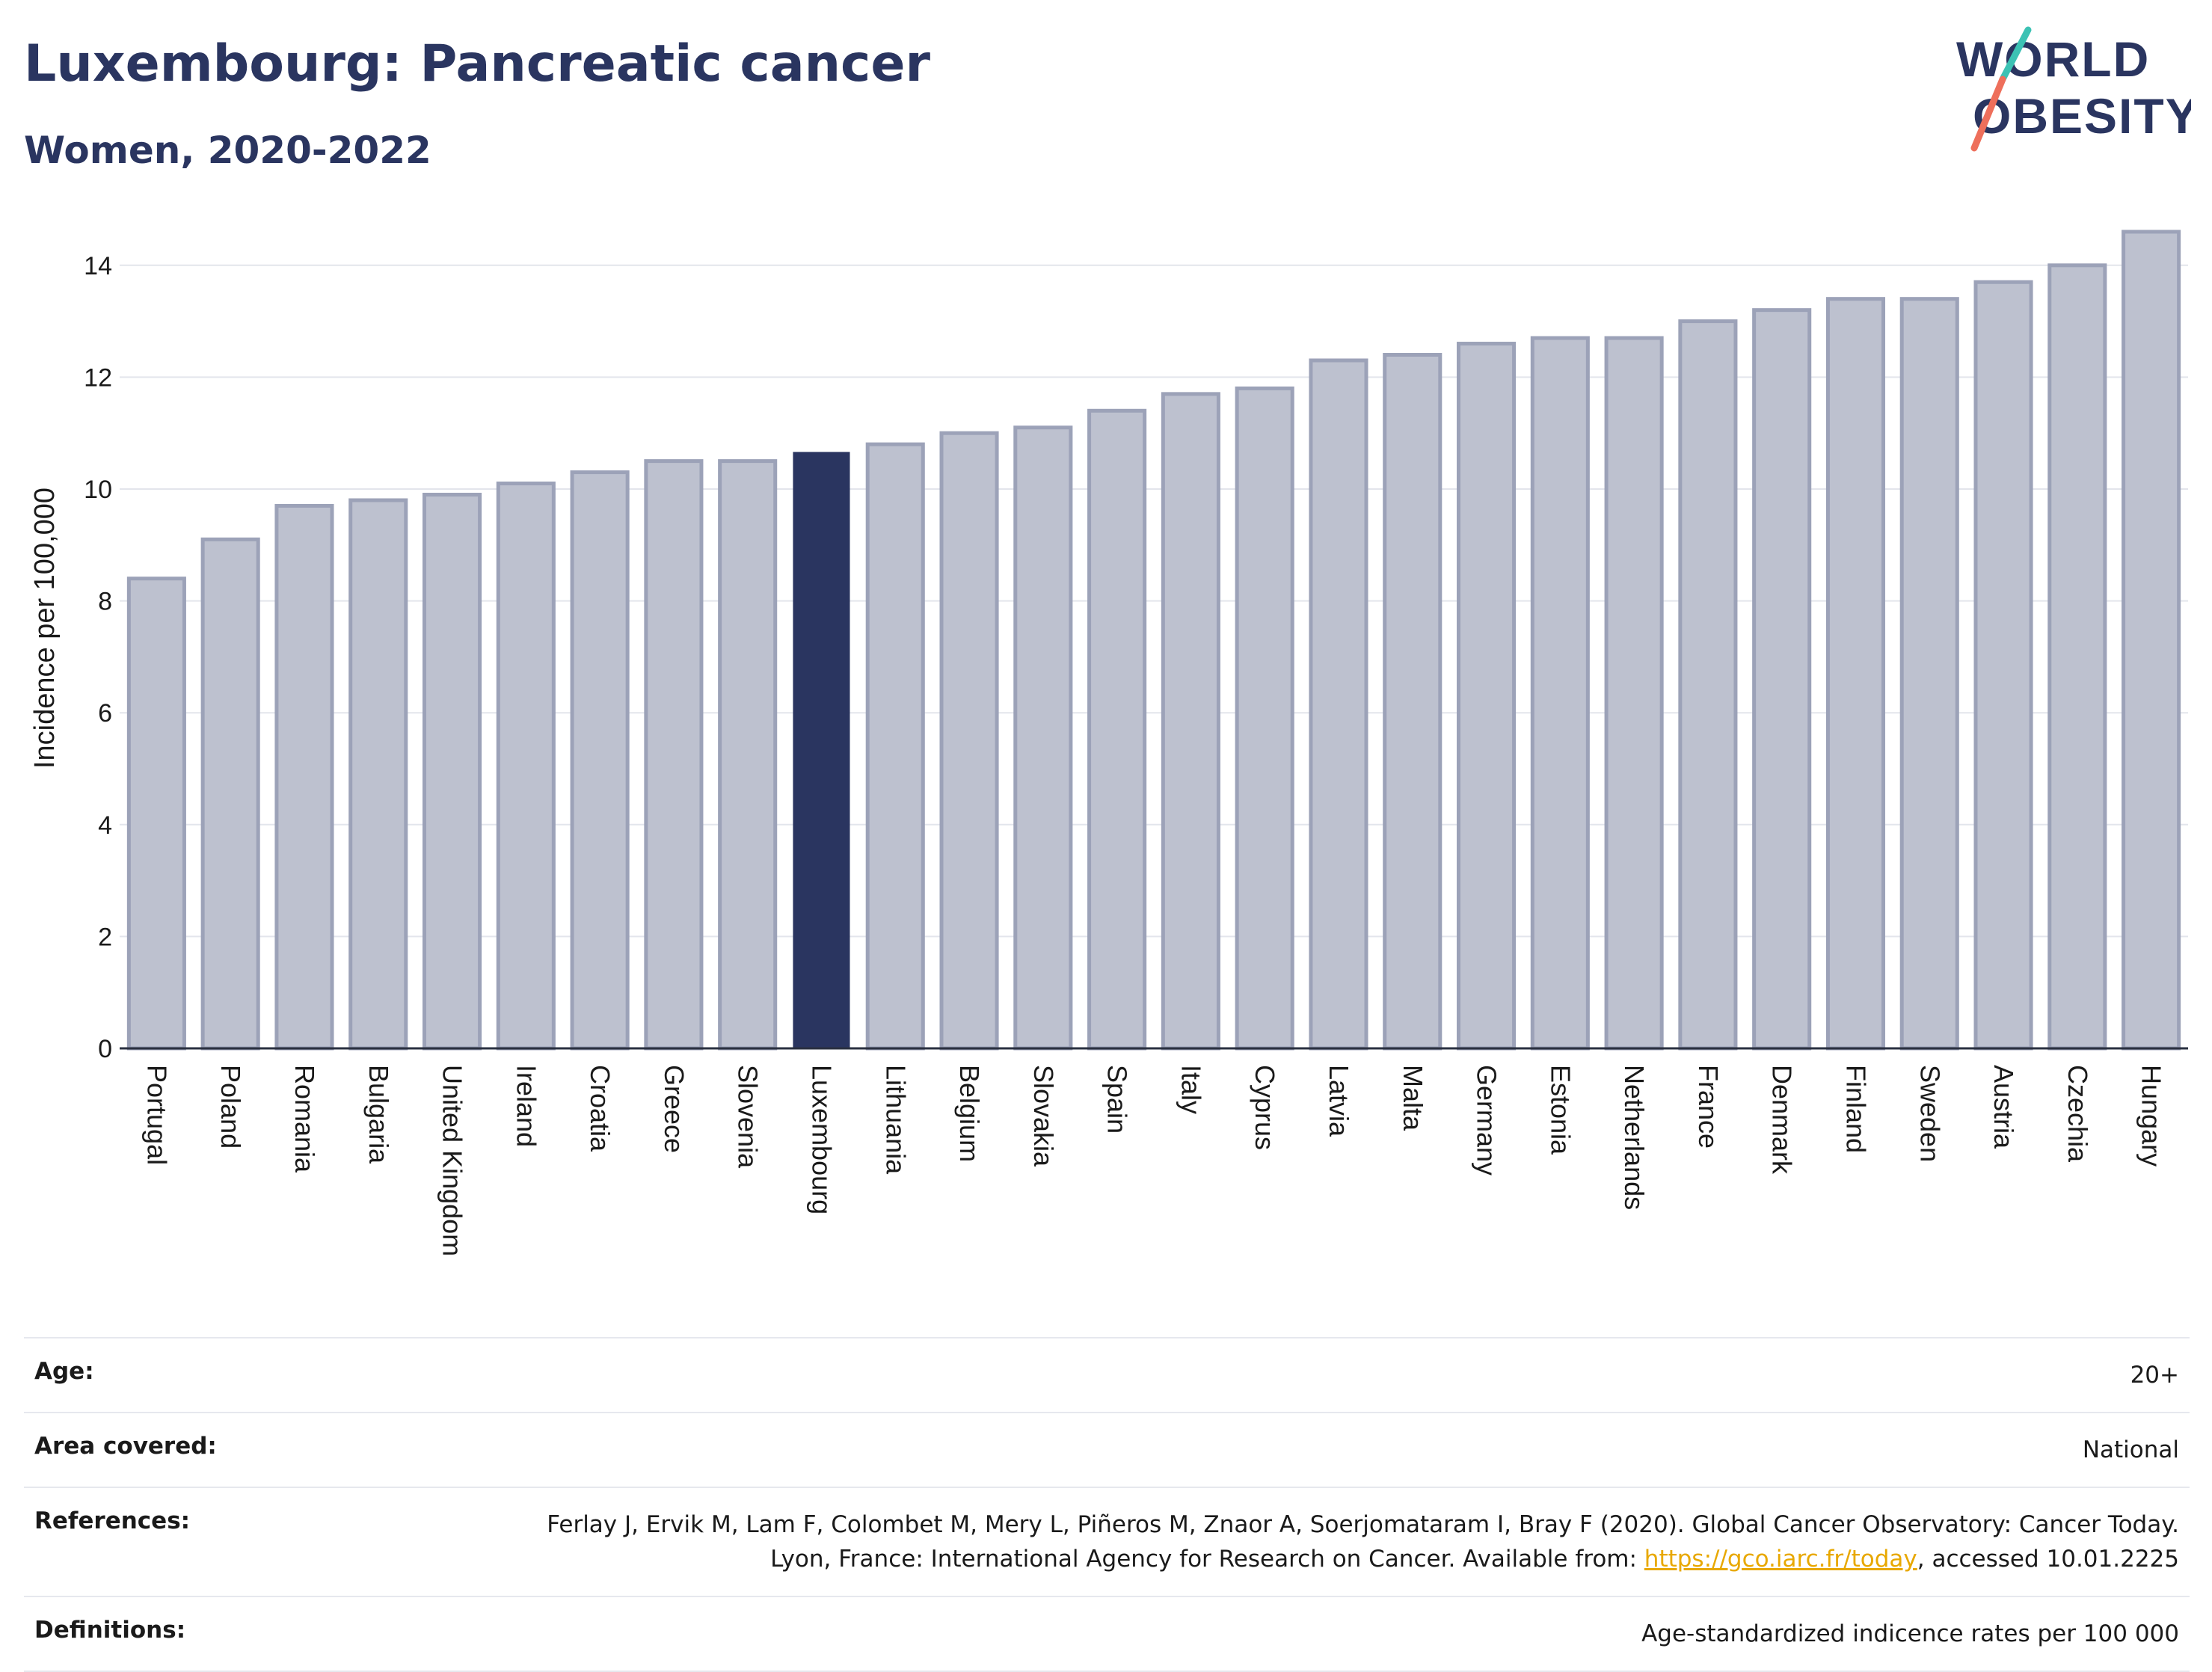  Describe the element at coordinates (748, 1117) in the screenshot. I see `x-tick-label: Slovenia` at that location.